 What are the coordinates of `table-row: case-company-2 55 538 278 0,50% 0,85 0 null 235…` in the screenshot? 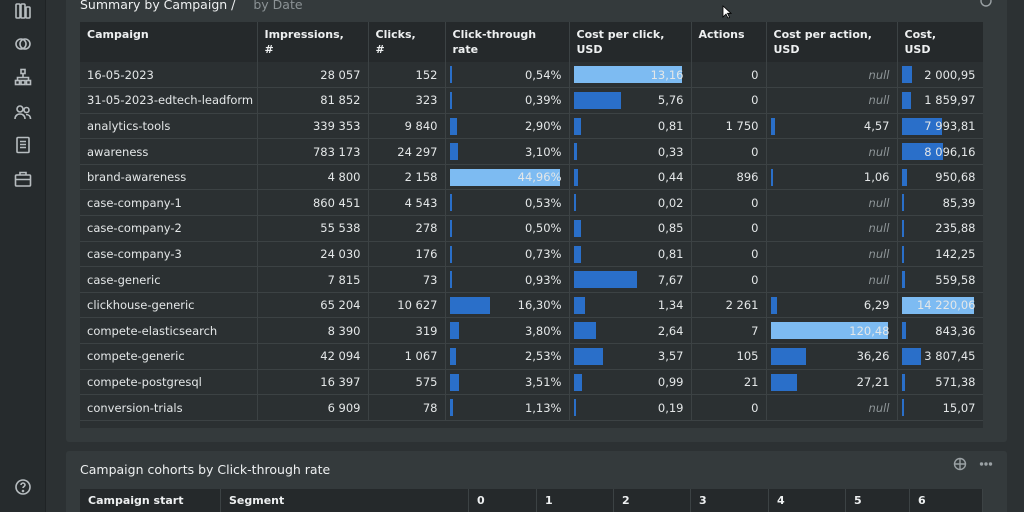 It's located at (531, 228).